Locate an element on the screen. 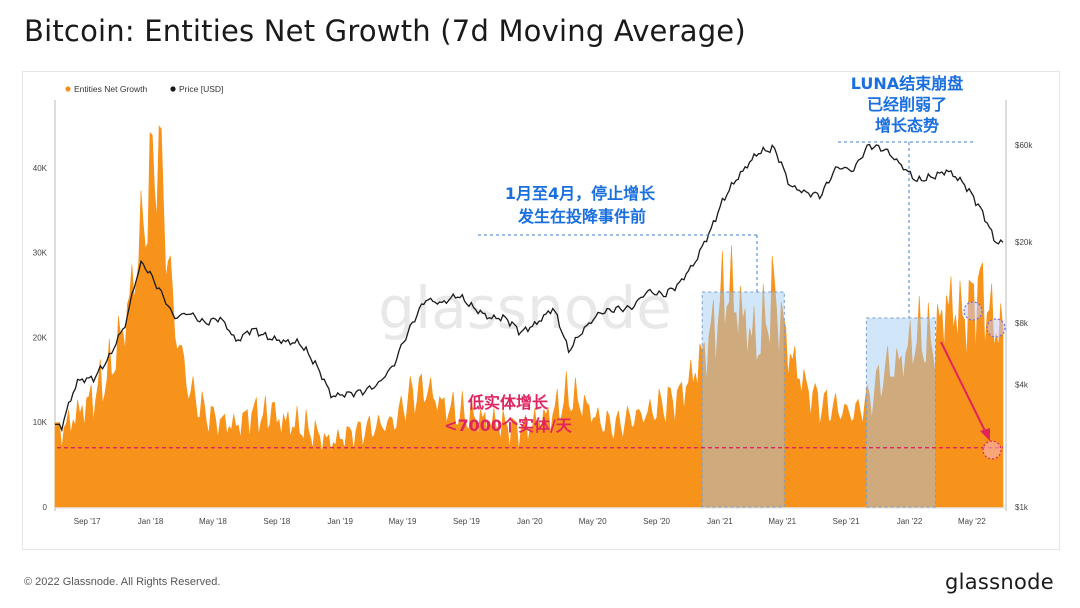 The height and width of the screenshot is (608, 1080). y-left-tick-label: 10K is located at coordinates (40, 422).